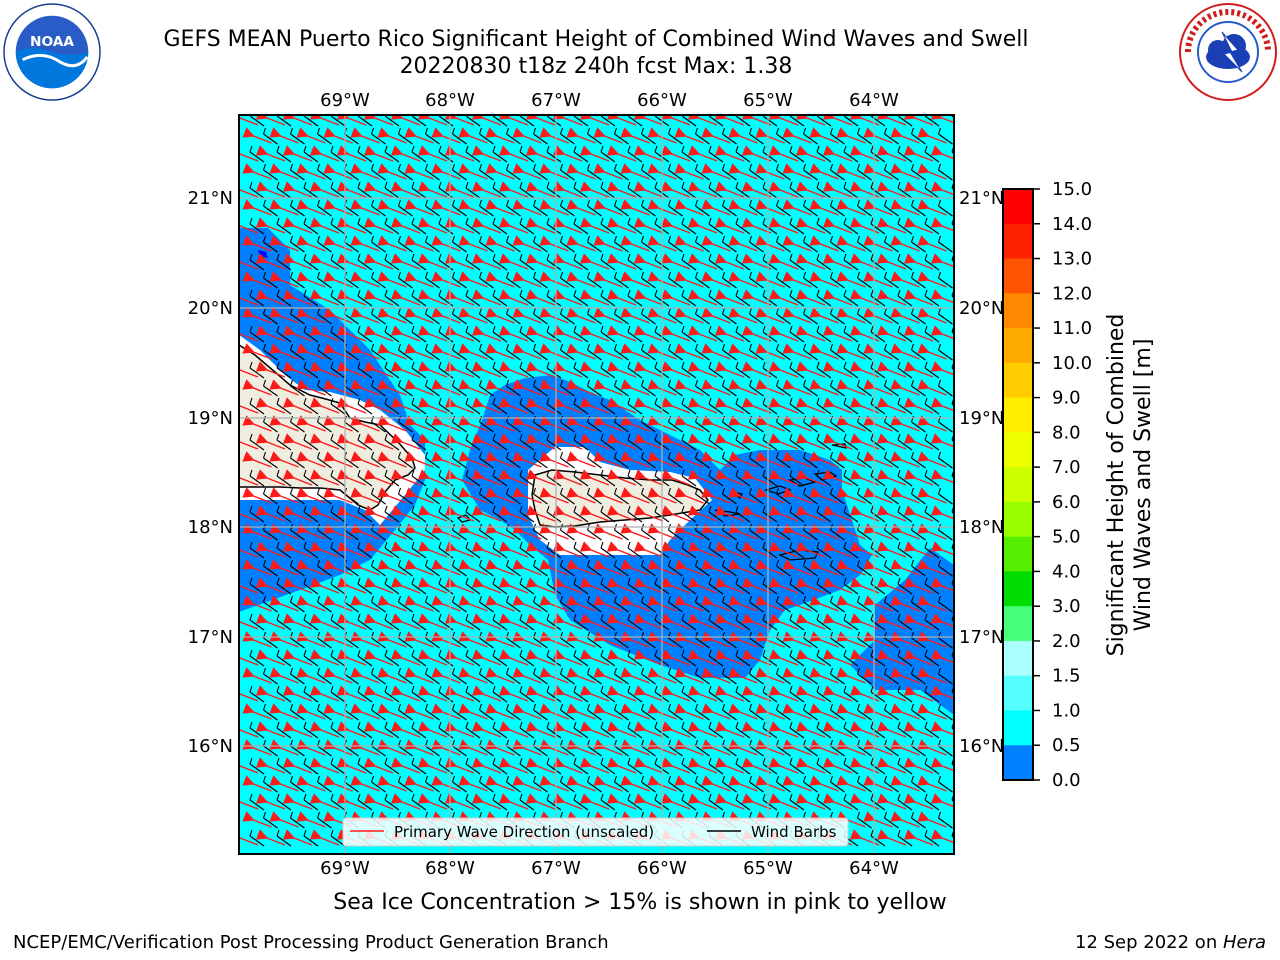 This screenshot has height=960, width=1280. I want to click on colorbar-tick-label: 9.0, so click(1066, 398).